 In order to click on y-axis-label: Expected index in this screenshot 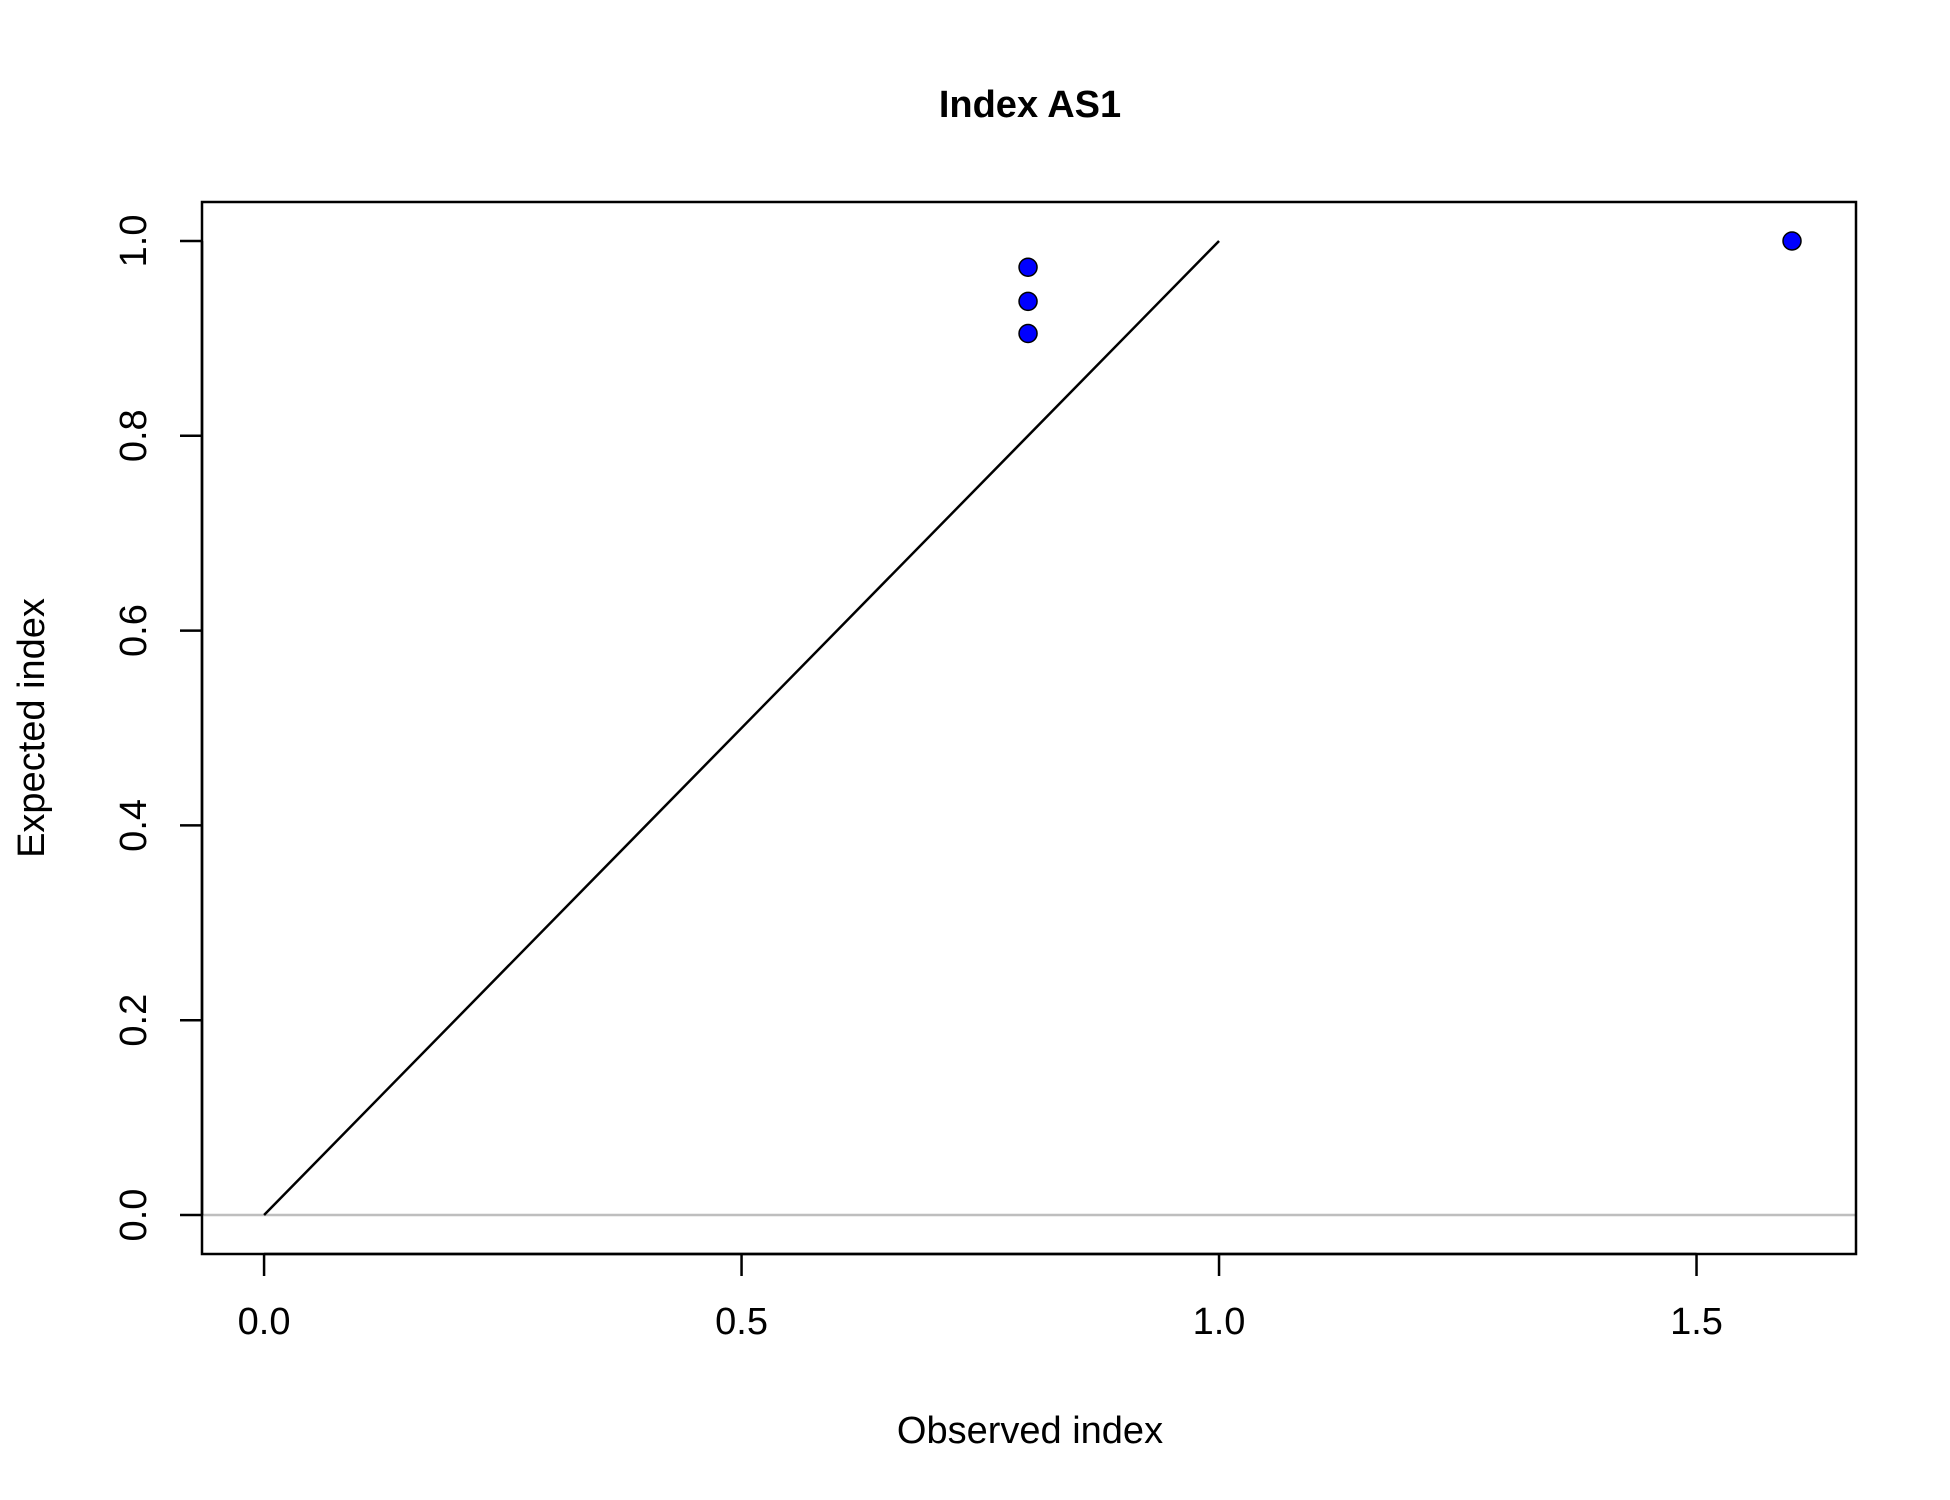, I will do `click(32, 728)`.